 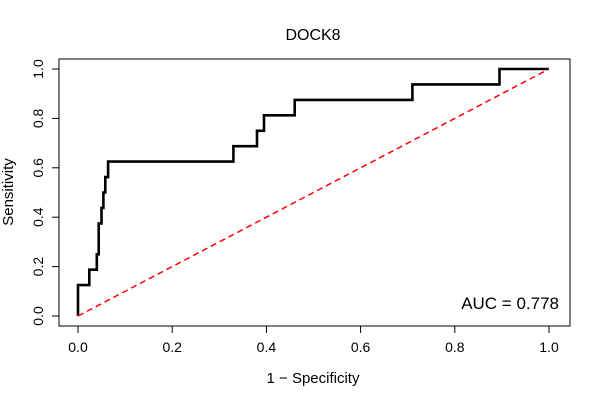 I want to click on y-tick-label: 0.0, so click(x=38, y=316).